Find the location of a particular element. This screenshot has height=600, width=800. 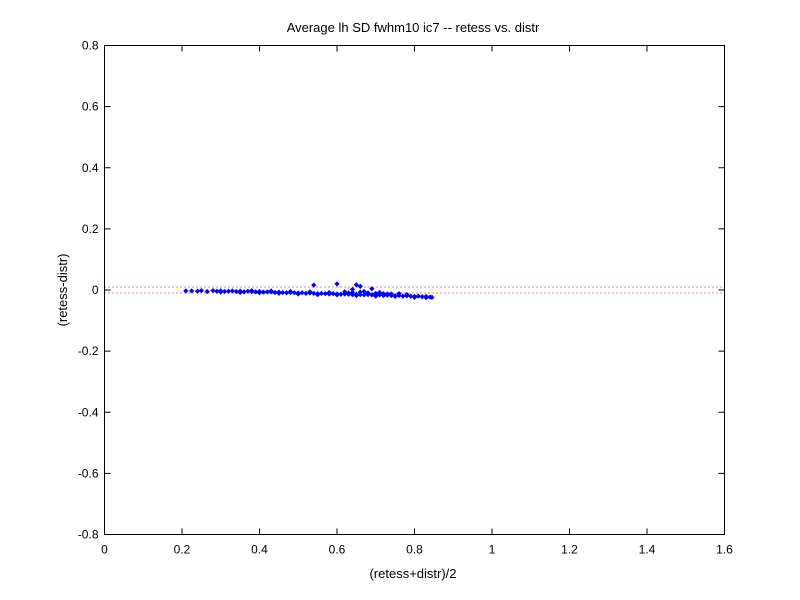

y-tick-label: -0.6 is located at coordinates (88, 473).